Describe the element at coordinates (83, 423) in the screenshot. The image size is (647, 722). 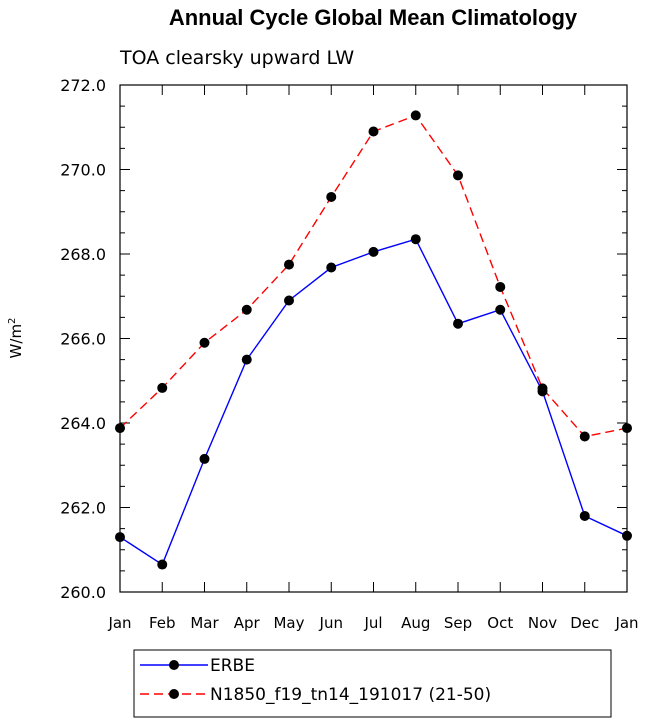
I see `y-tick-label: 264.0` at that location.